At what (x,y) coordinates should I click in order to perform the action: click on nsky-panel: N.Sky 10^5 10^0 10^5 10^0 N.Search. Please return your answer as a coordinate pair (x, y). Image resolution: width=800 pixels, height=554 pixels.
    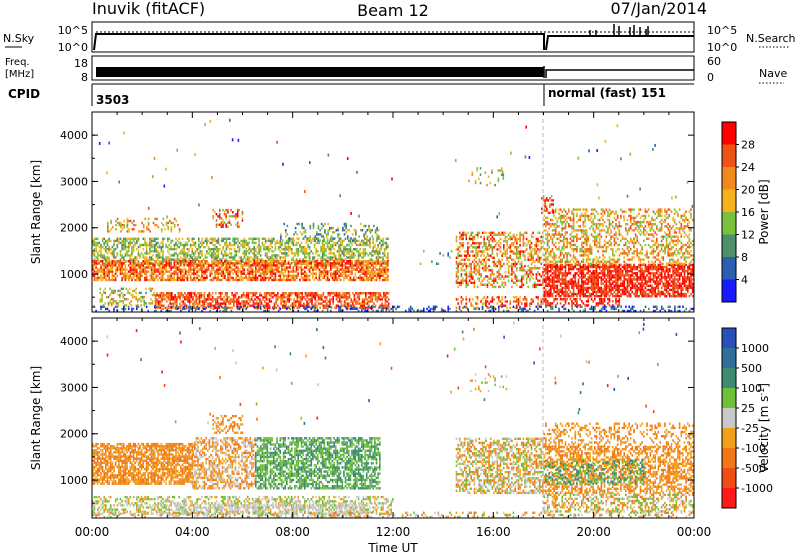
    Looking at the image, I should click on (399, 37).